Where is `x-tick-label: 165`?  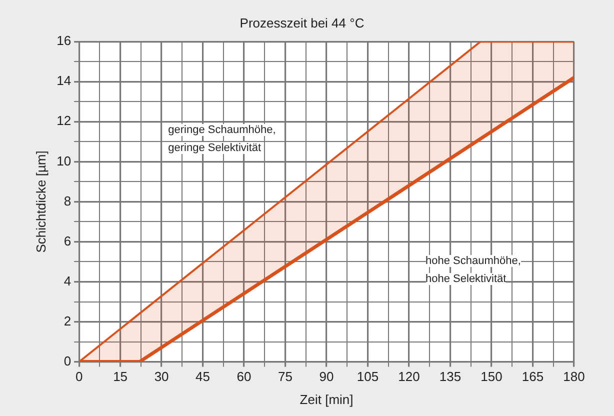
x-tick-label: 165 is located at coordinates (533, 376).